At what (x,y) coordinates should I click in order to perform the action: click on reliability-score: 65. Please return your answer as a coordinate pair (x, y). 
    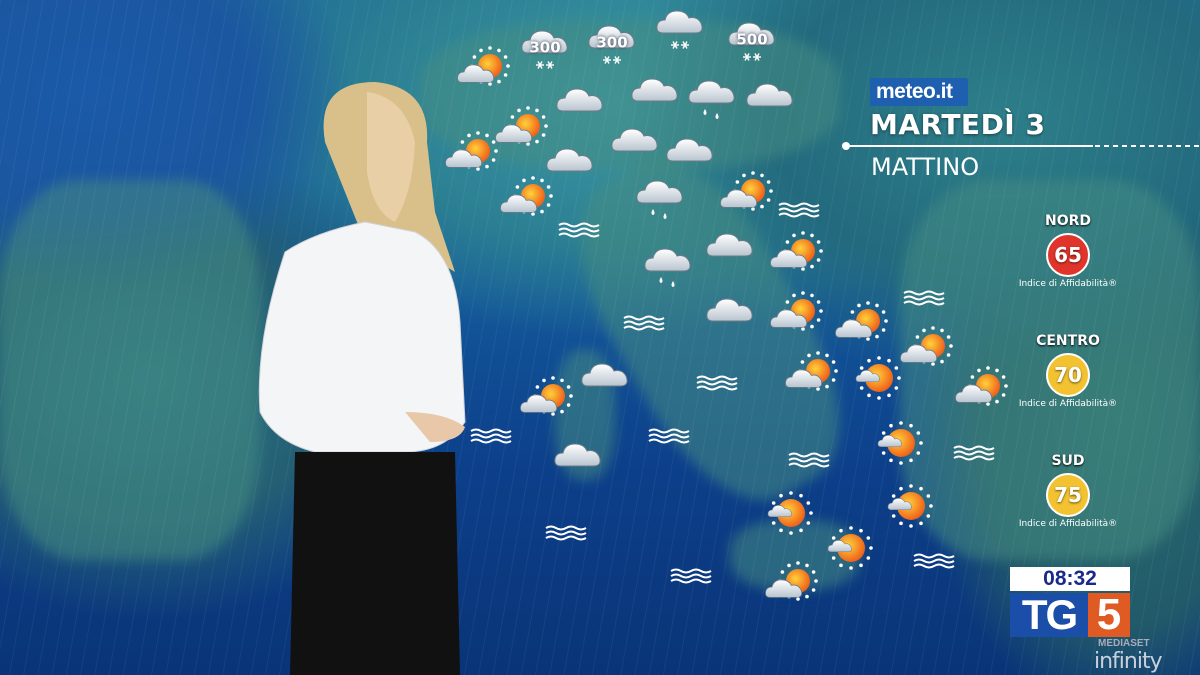
    Looking at the image, I should click on (1068, 255).